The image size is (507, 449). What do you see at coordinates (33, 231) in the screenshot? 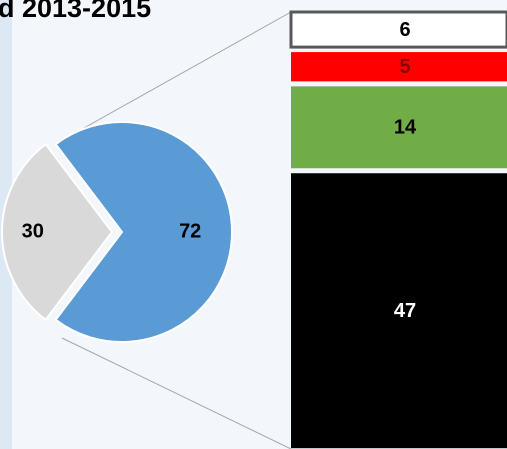
I see `slice-label: 30` at bounding box center [33, 231].